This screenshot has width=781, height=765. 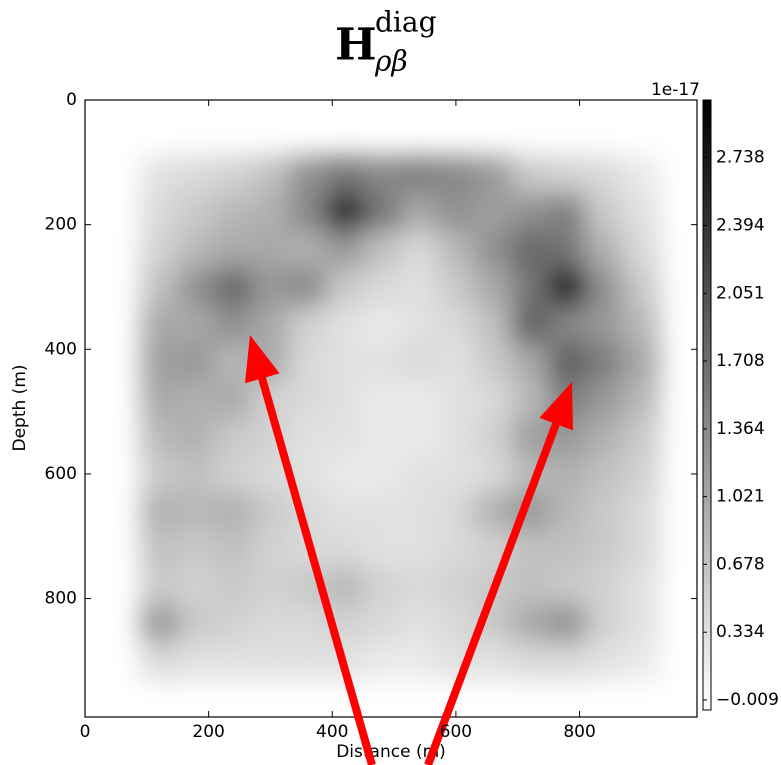 I want to click on title-sub: ρβ, so click(x=391, y=61).